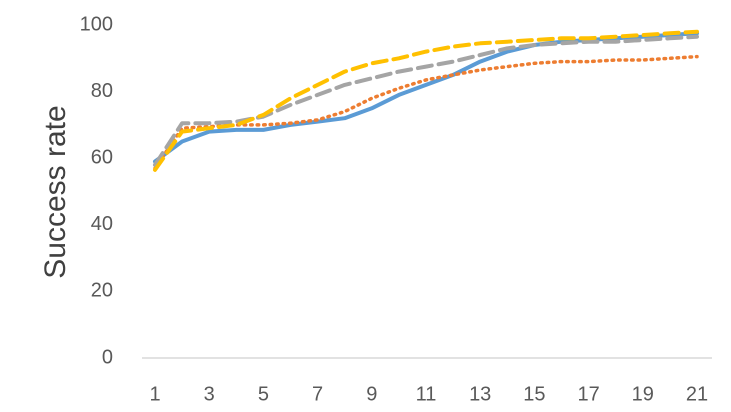  What do you see at coordinates (643, 394) in the screenshot?
I see `x-tick-label: 19` at bounding box center [643, 394].